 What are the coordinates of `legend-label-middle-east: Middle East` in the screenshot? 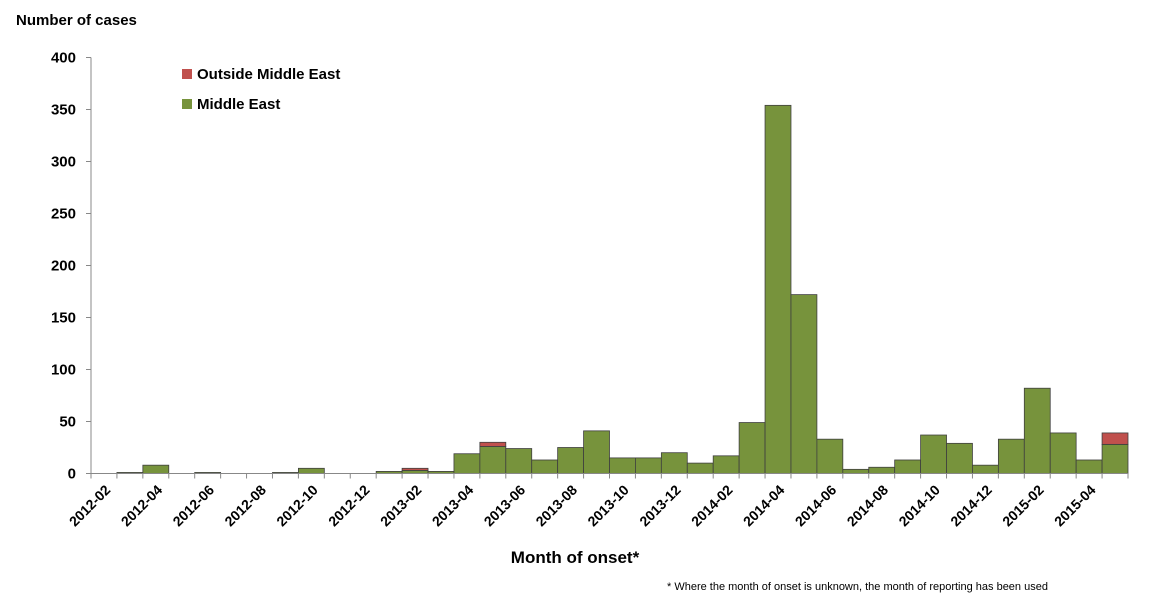 It's located at (238, 104).